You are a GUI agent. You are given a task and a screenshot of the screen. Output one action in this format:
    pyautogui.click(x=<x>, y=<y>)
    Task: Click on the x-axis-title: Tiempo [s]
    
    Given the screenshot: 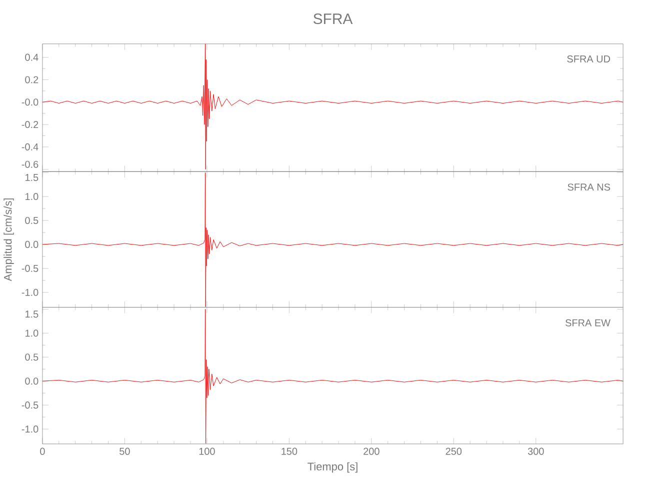 What is the action you would take?
    pyautogui.click(x=333, y=467)
    